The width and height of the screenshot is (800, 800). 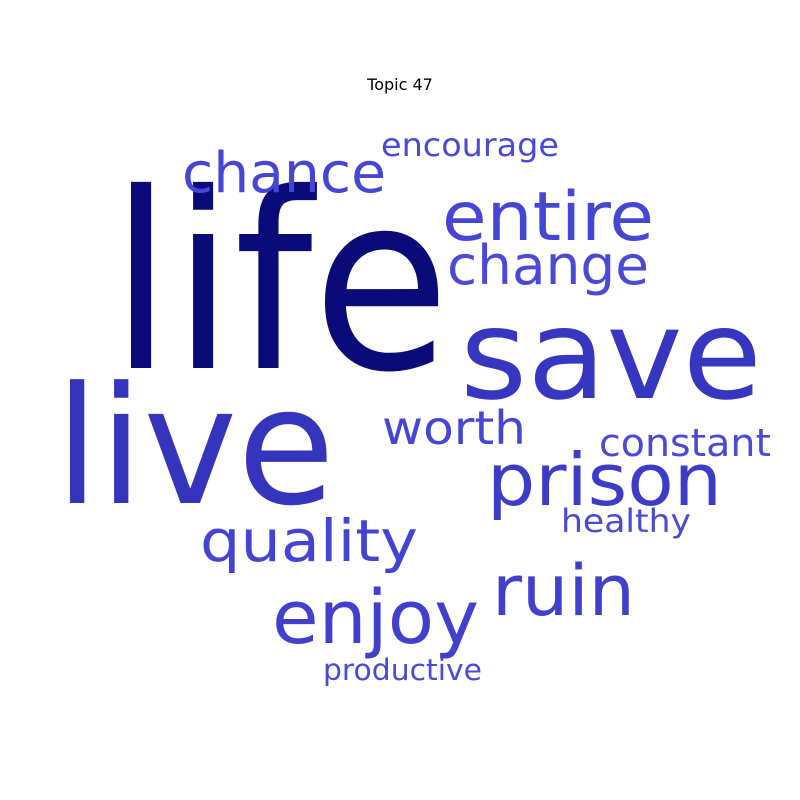 I want to click on word-chance: chance, so click(x=284, y=173).